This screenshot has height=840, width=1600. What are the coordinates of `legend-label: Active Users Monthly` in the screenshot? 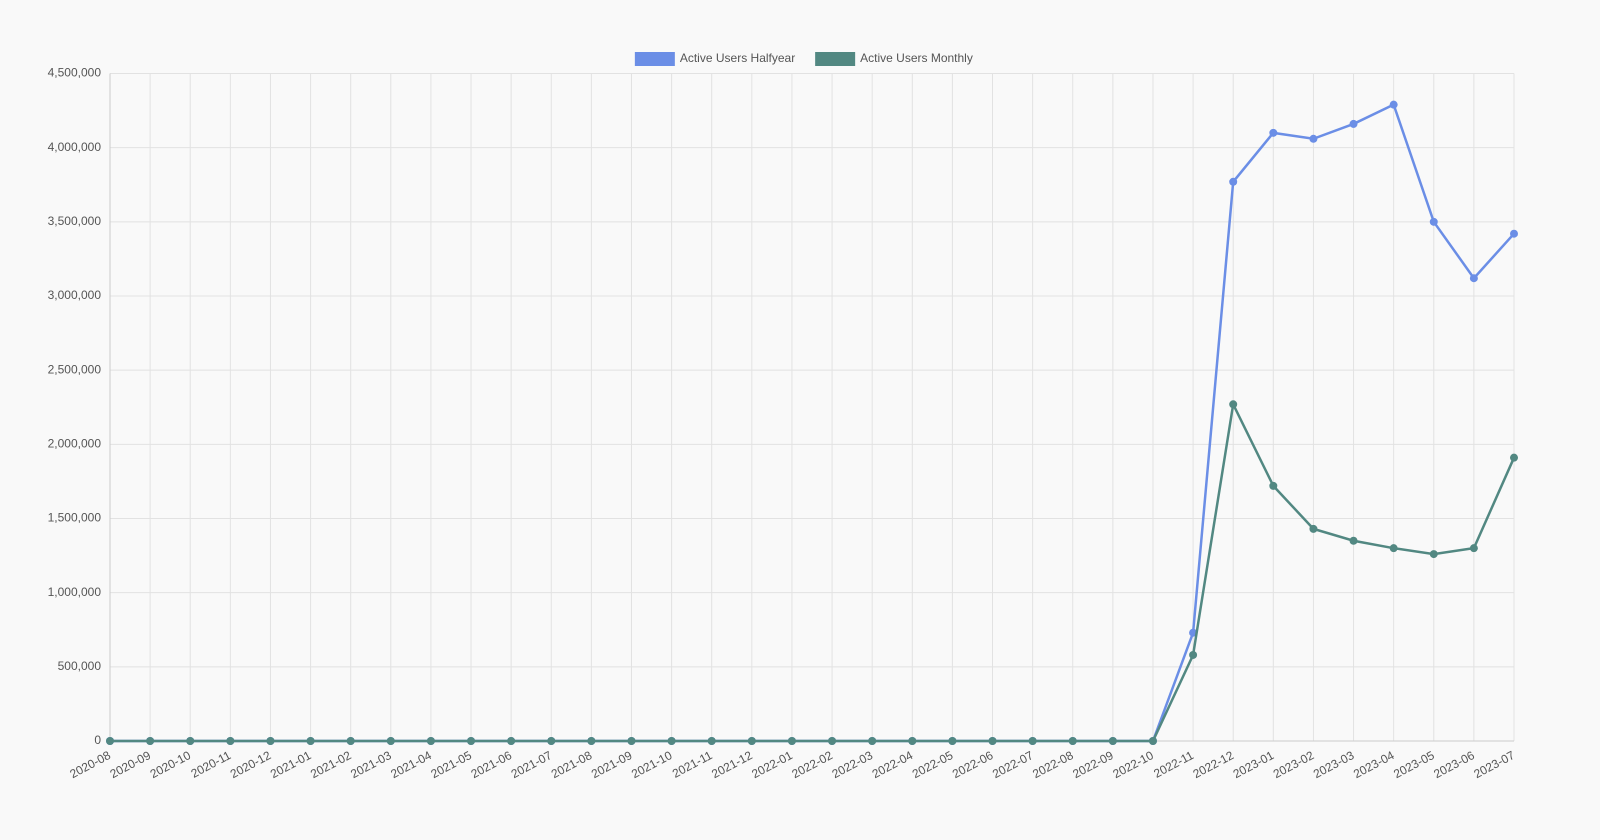 It's located at (916, 58).